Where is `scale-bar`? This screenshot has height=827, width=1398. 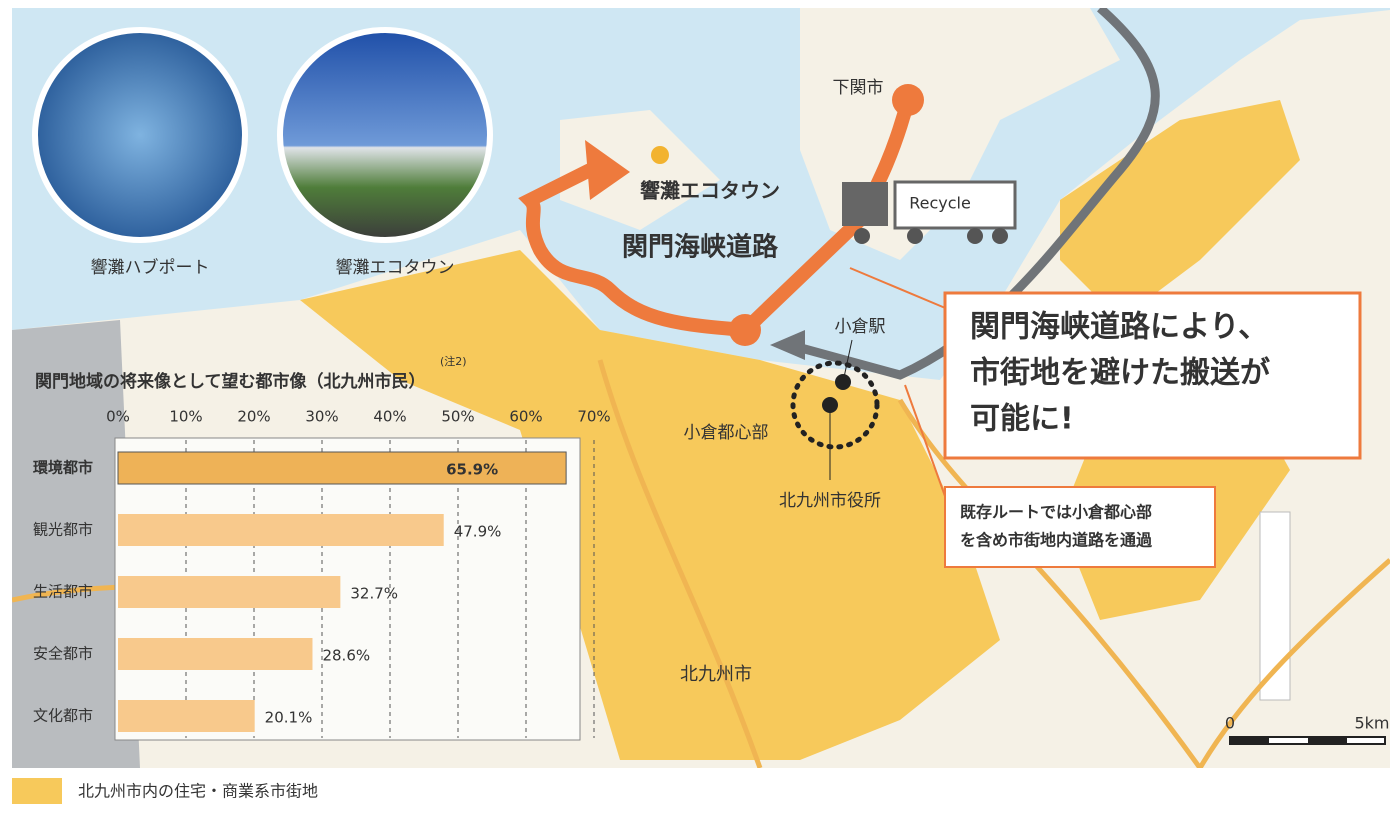 scale-bar is located at coordinates (1307, 740).